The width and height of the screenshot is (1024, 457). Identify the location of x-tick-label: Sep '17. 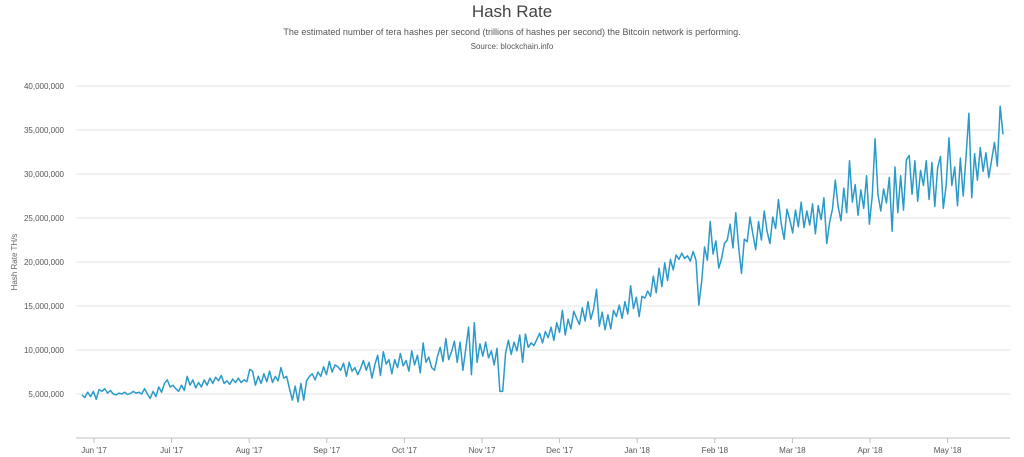
(326, 450).